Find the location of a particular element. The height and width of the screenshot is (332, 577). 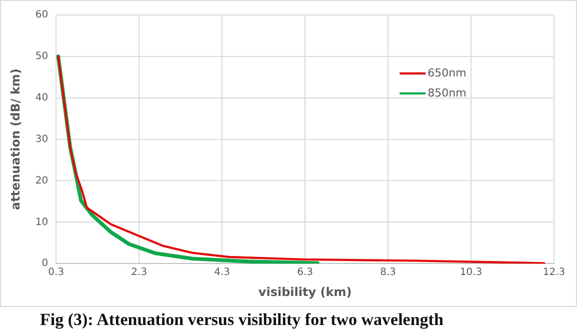

y-axis-title: attenuation (dB/ km) is located at coordinates (15, 139).